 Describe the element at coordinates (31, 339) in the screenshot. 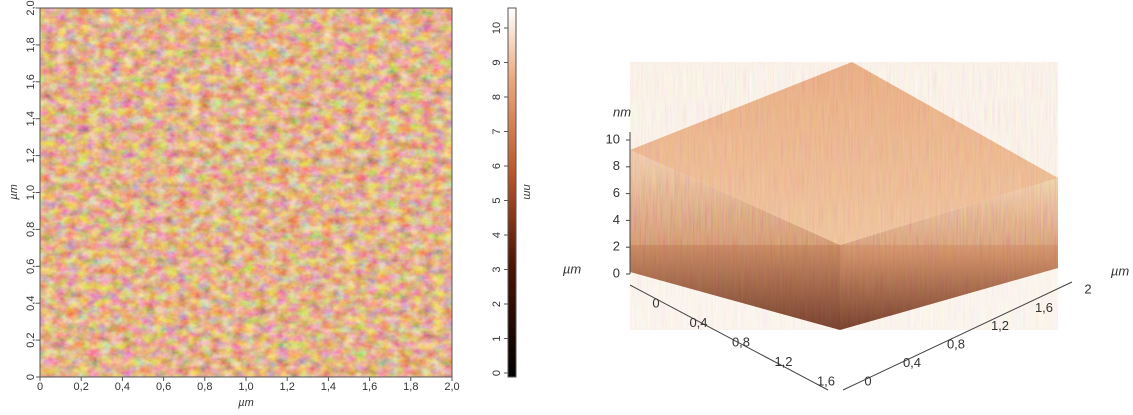

I see `y-tick-label: 0,2` at that location.